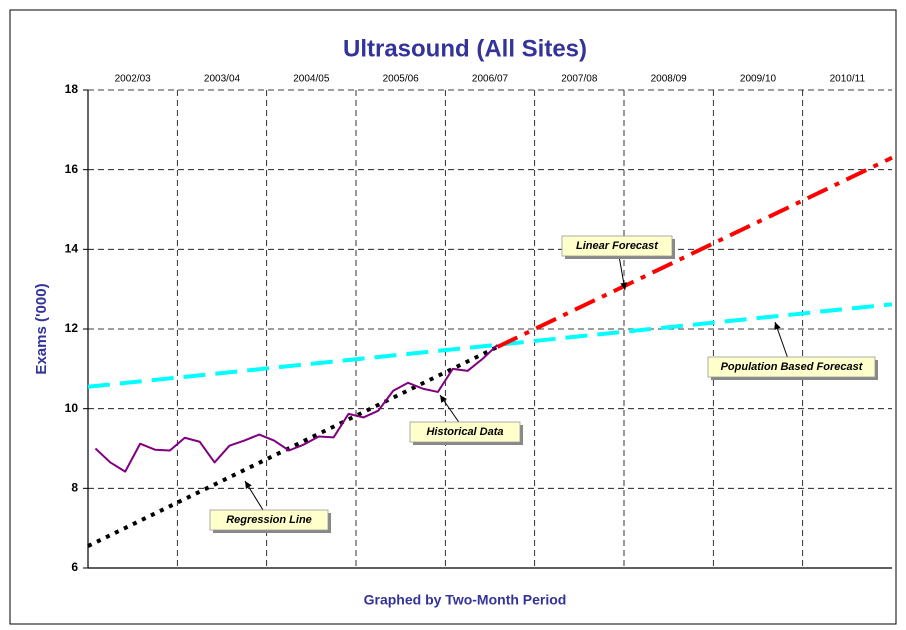  Describe the element at coordinates (401, 79) in the screenshot. I see `x-tick-label: 2005/06` at that location.